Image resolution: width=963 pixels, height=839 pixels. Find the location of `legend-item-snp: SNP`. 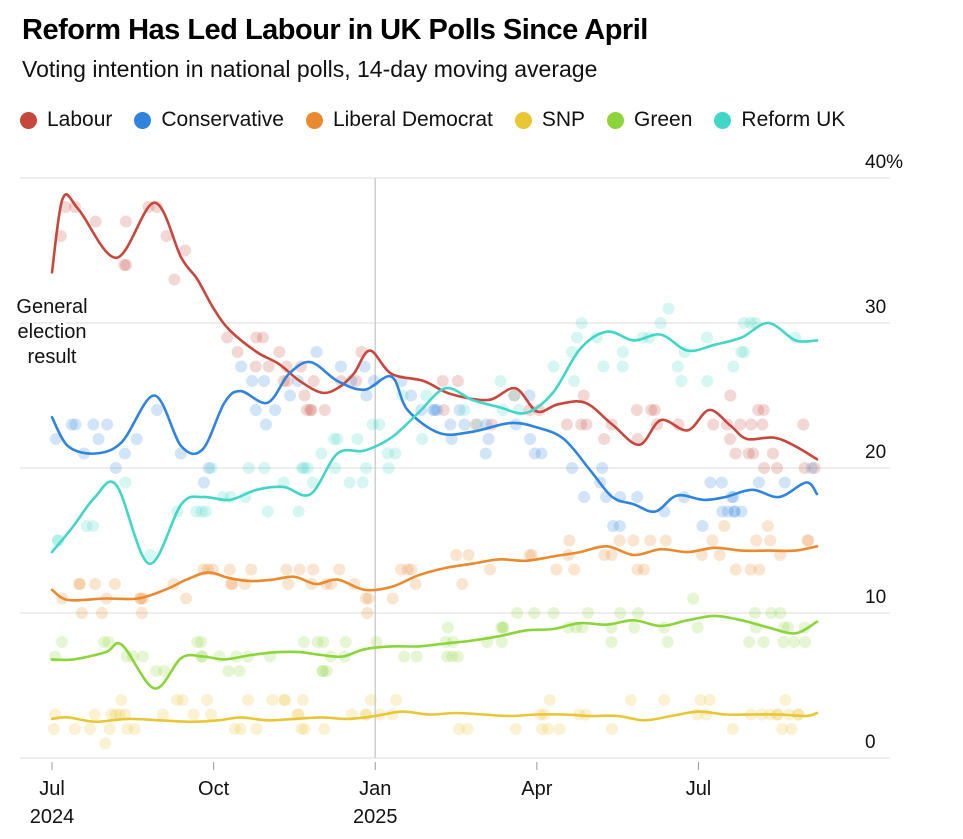

legend-item-snp: SNP is located at coordinates (549, 120).